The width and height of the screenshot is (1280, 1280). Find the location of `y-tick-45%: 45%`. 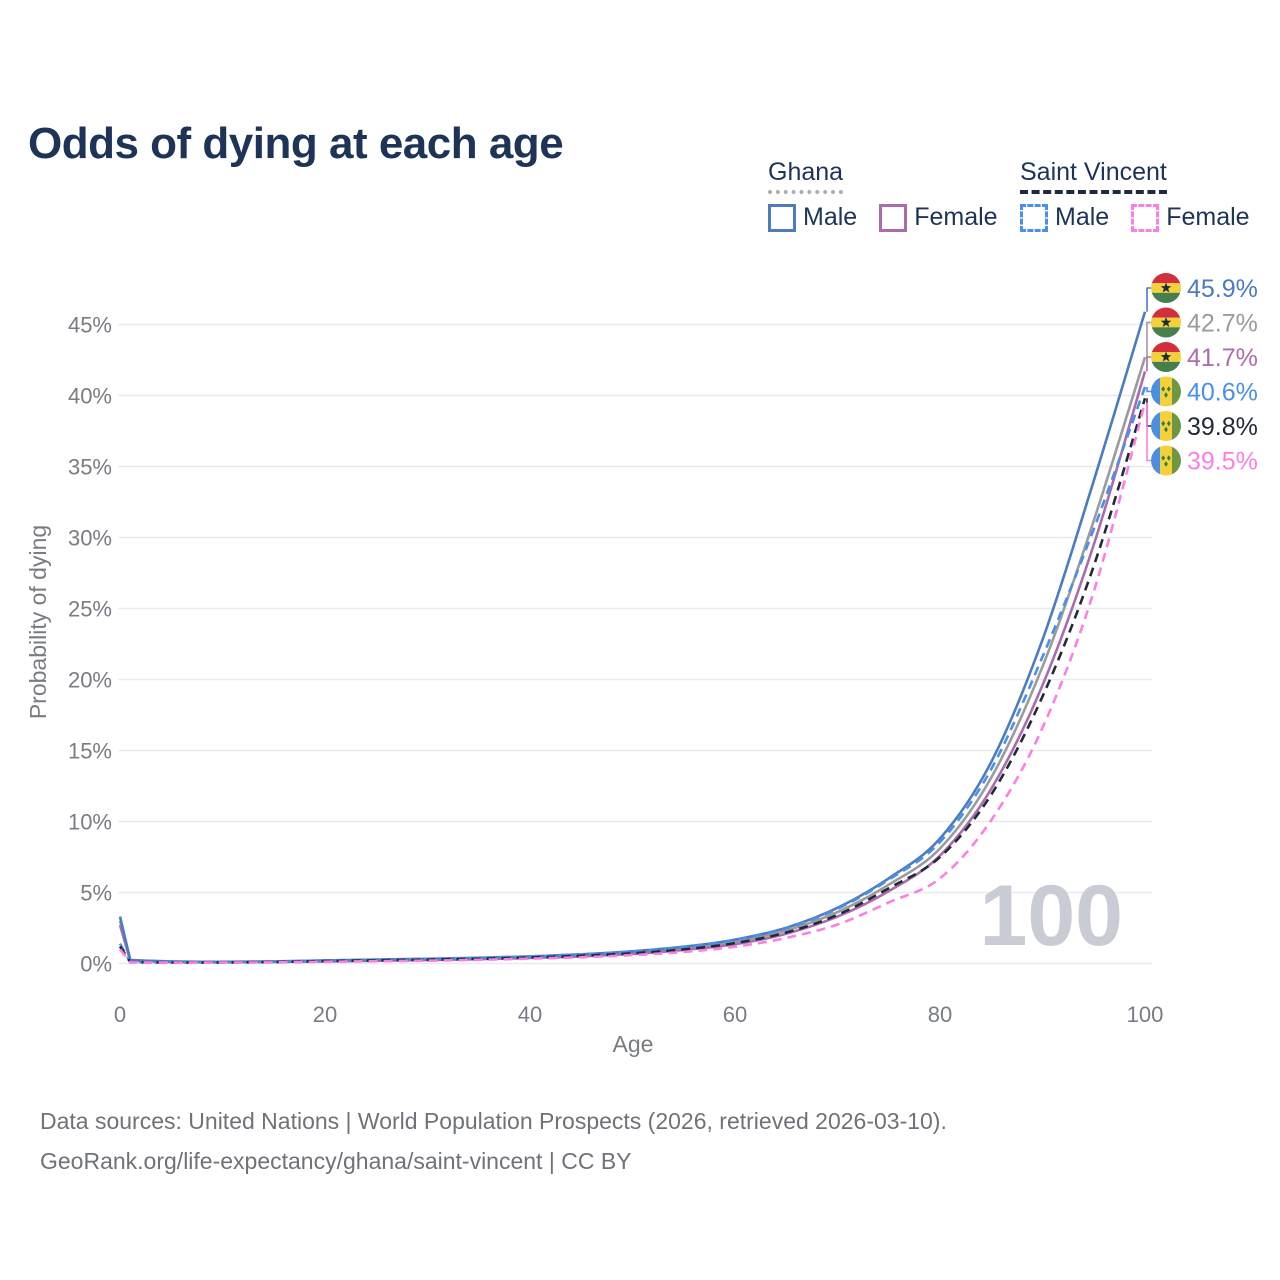

y-tick-45%: 45% is located at coordinates (90, 325).